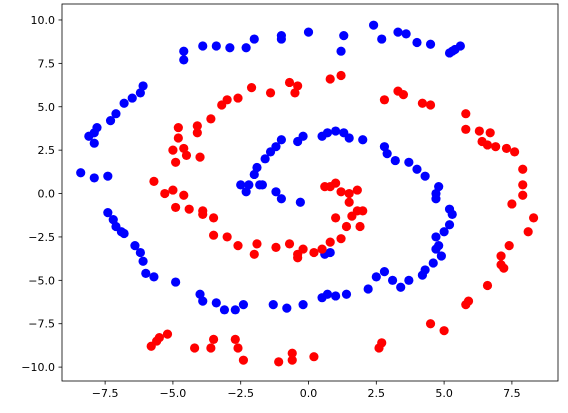 The image size is (568, 413). Describe the element at coordinates (309, 393) in the screenshot. I see `x-tick-label: 0.0` at that location.